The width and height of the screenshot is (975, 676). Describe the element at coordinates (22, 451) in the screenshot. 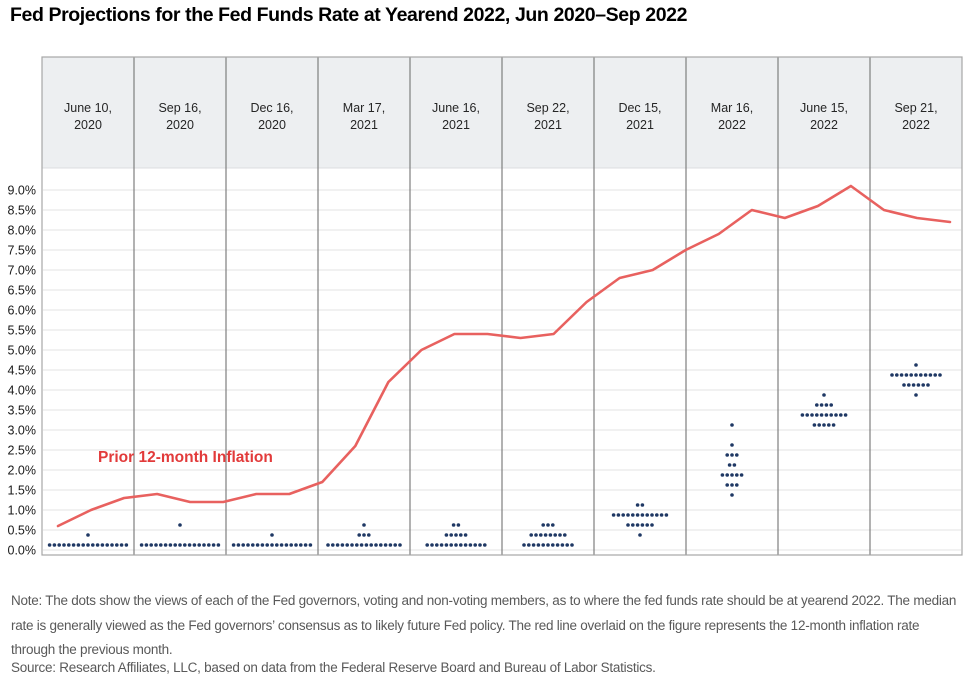

I see `y-axis-tick-label: 2.5%` at that location.